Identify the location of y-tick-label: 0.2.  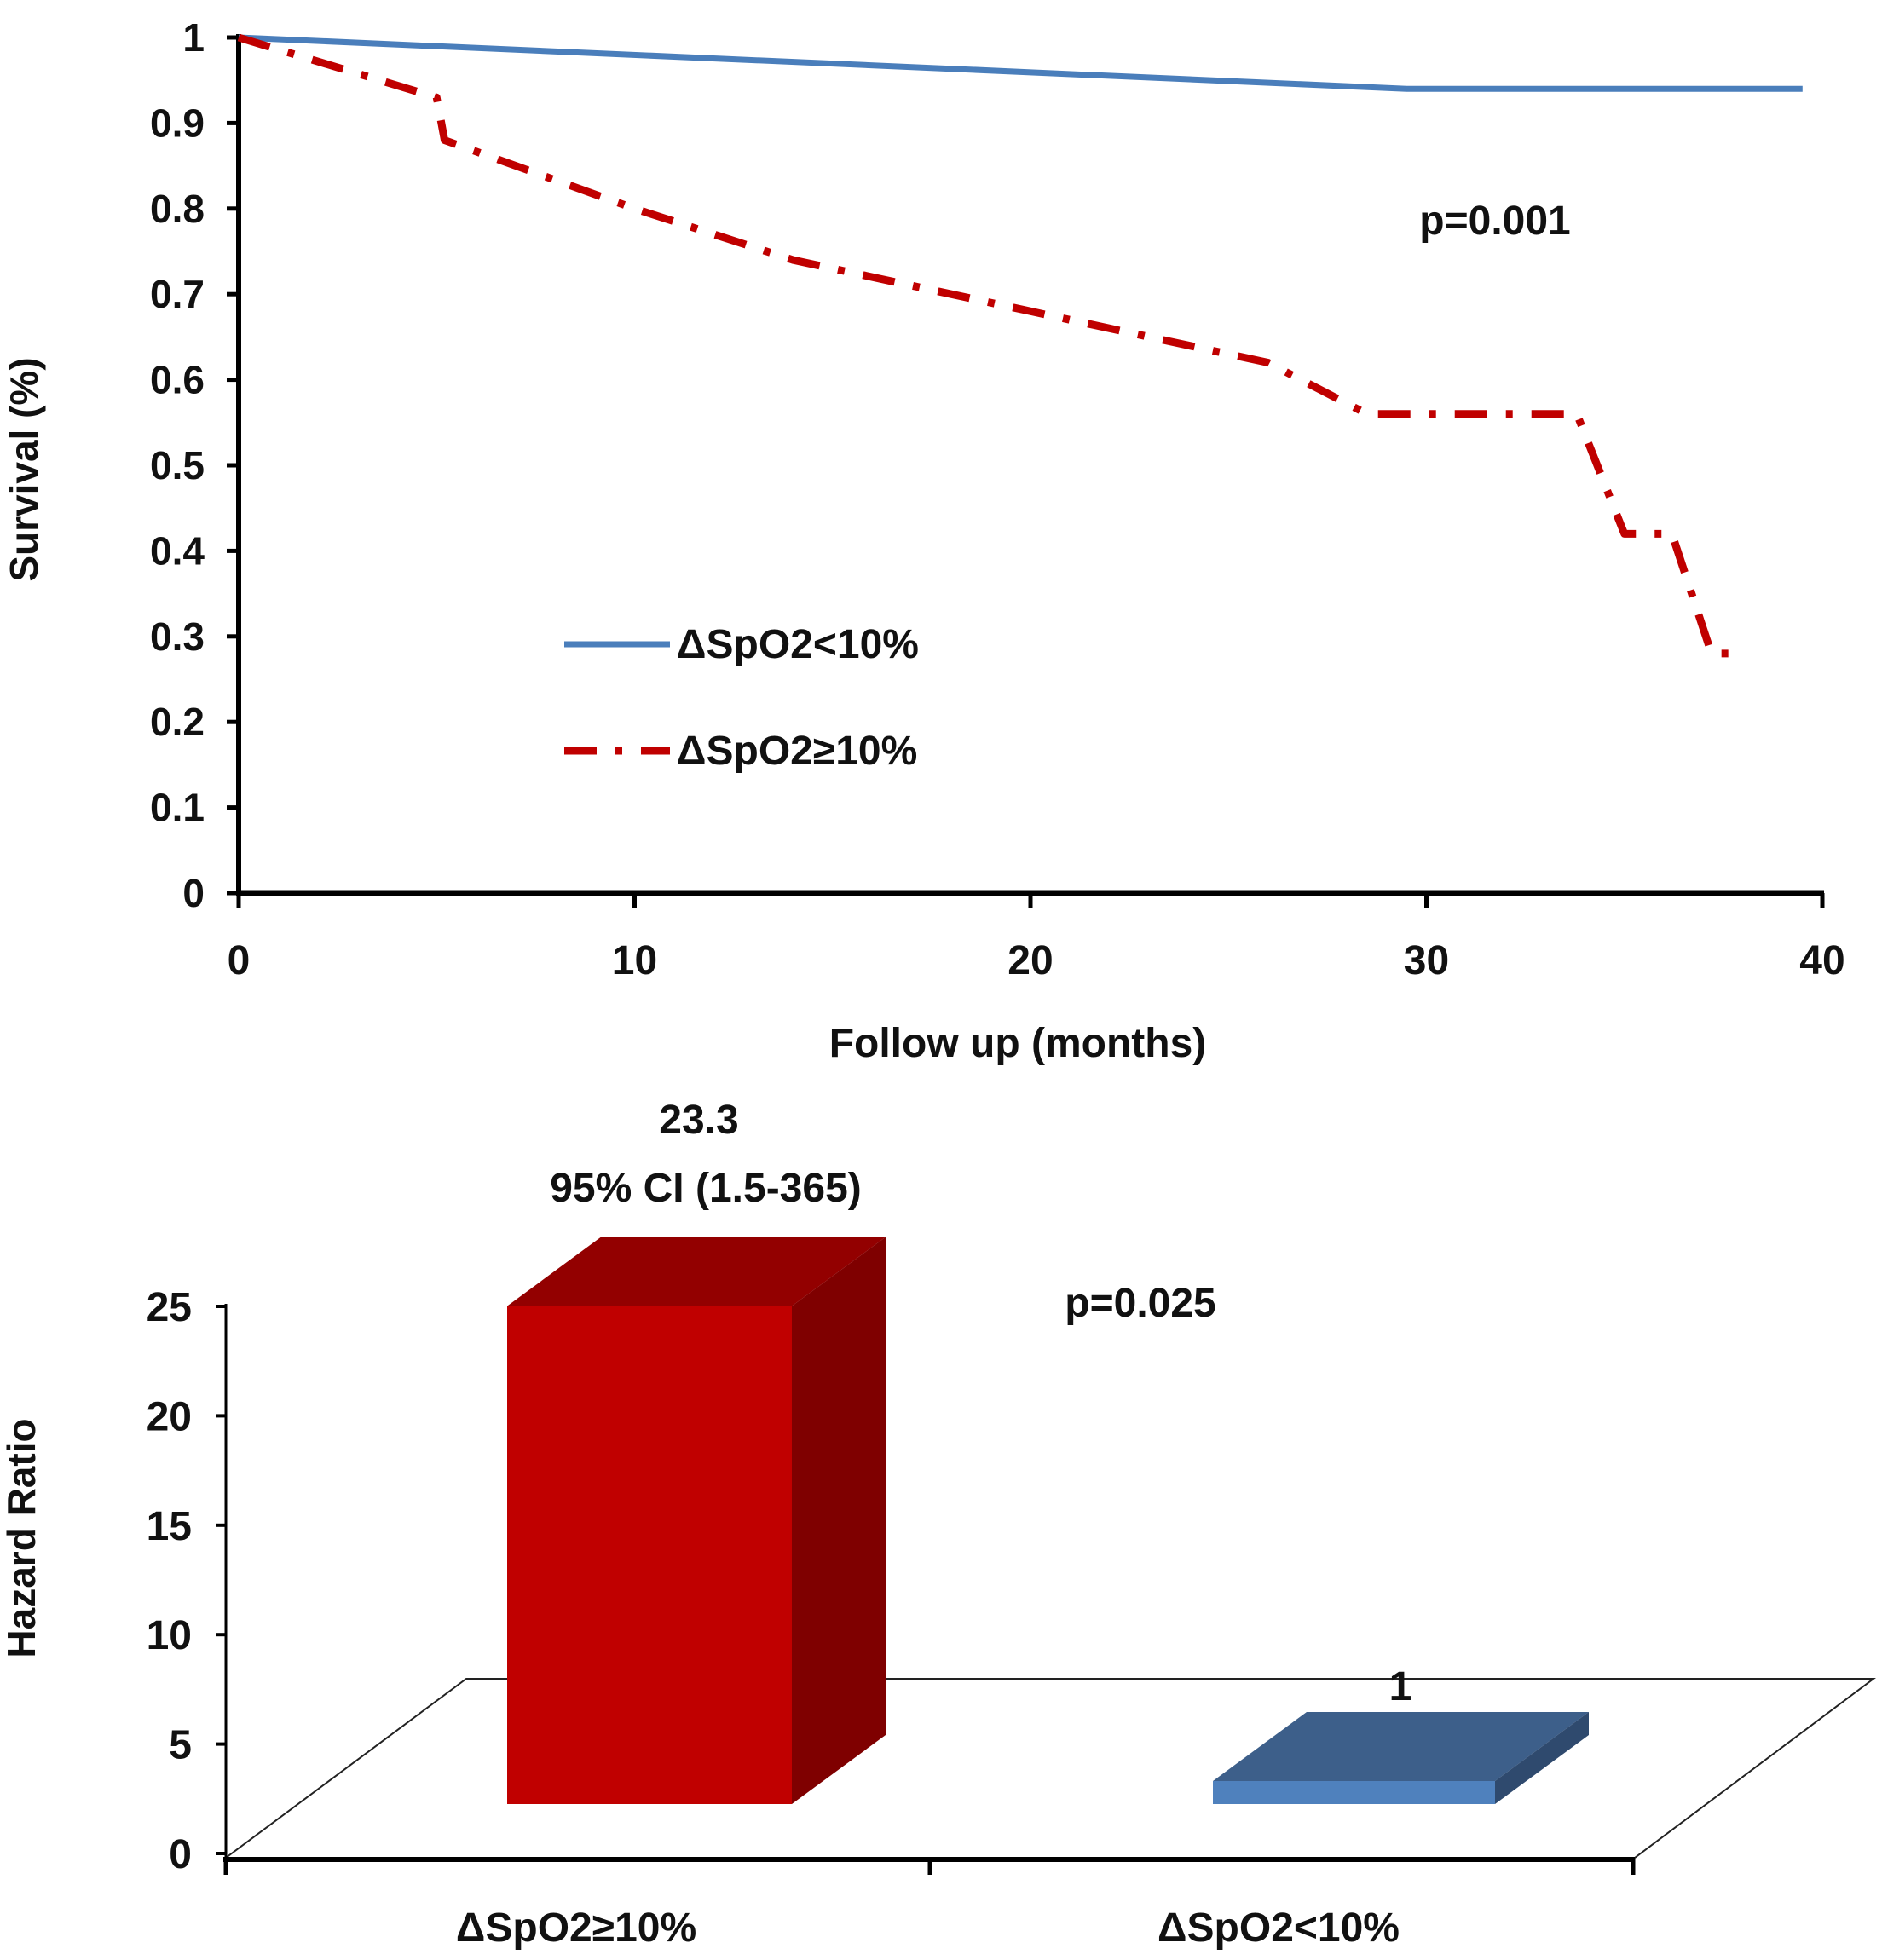
(177, 722).